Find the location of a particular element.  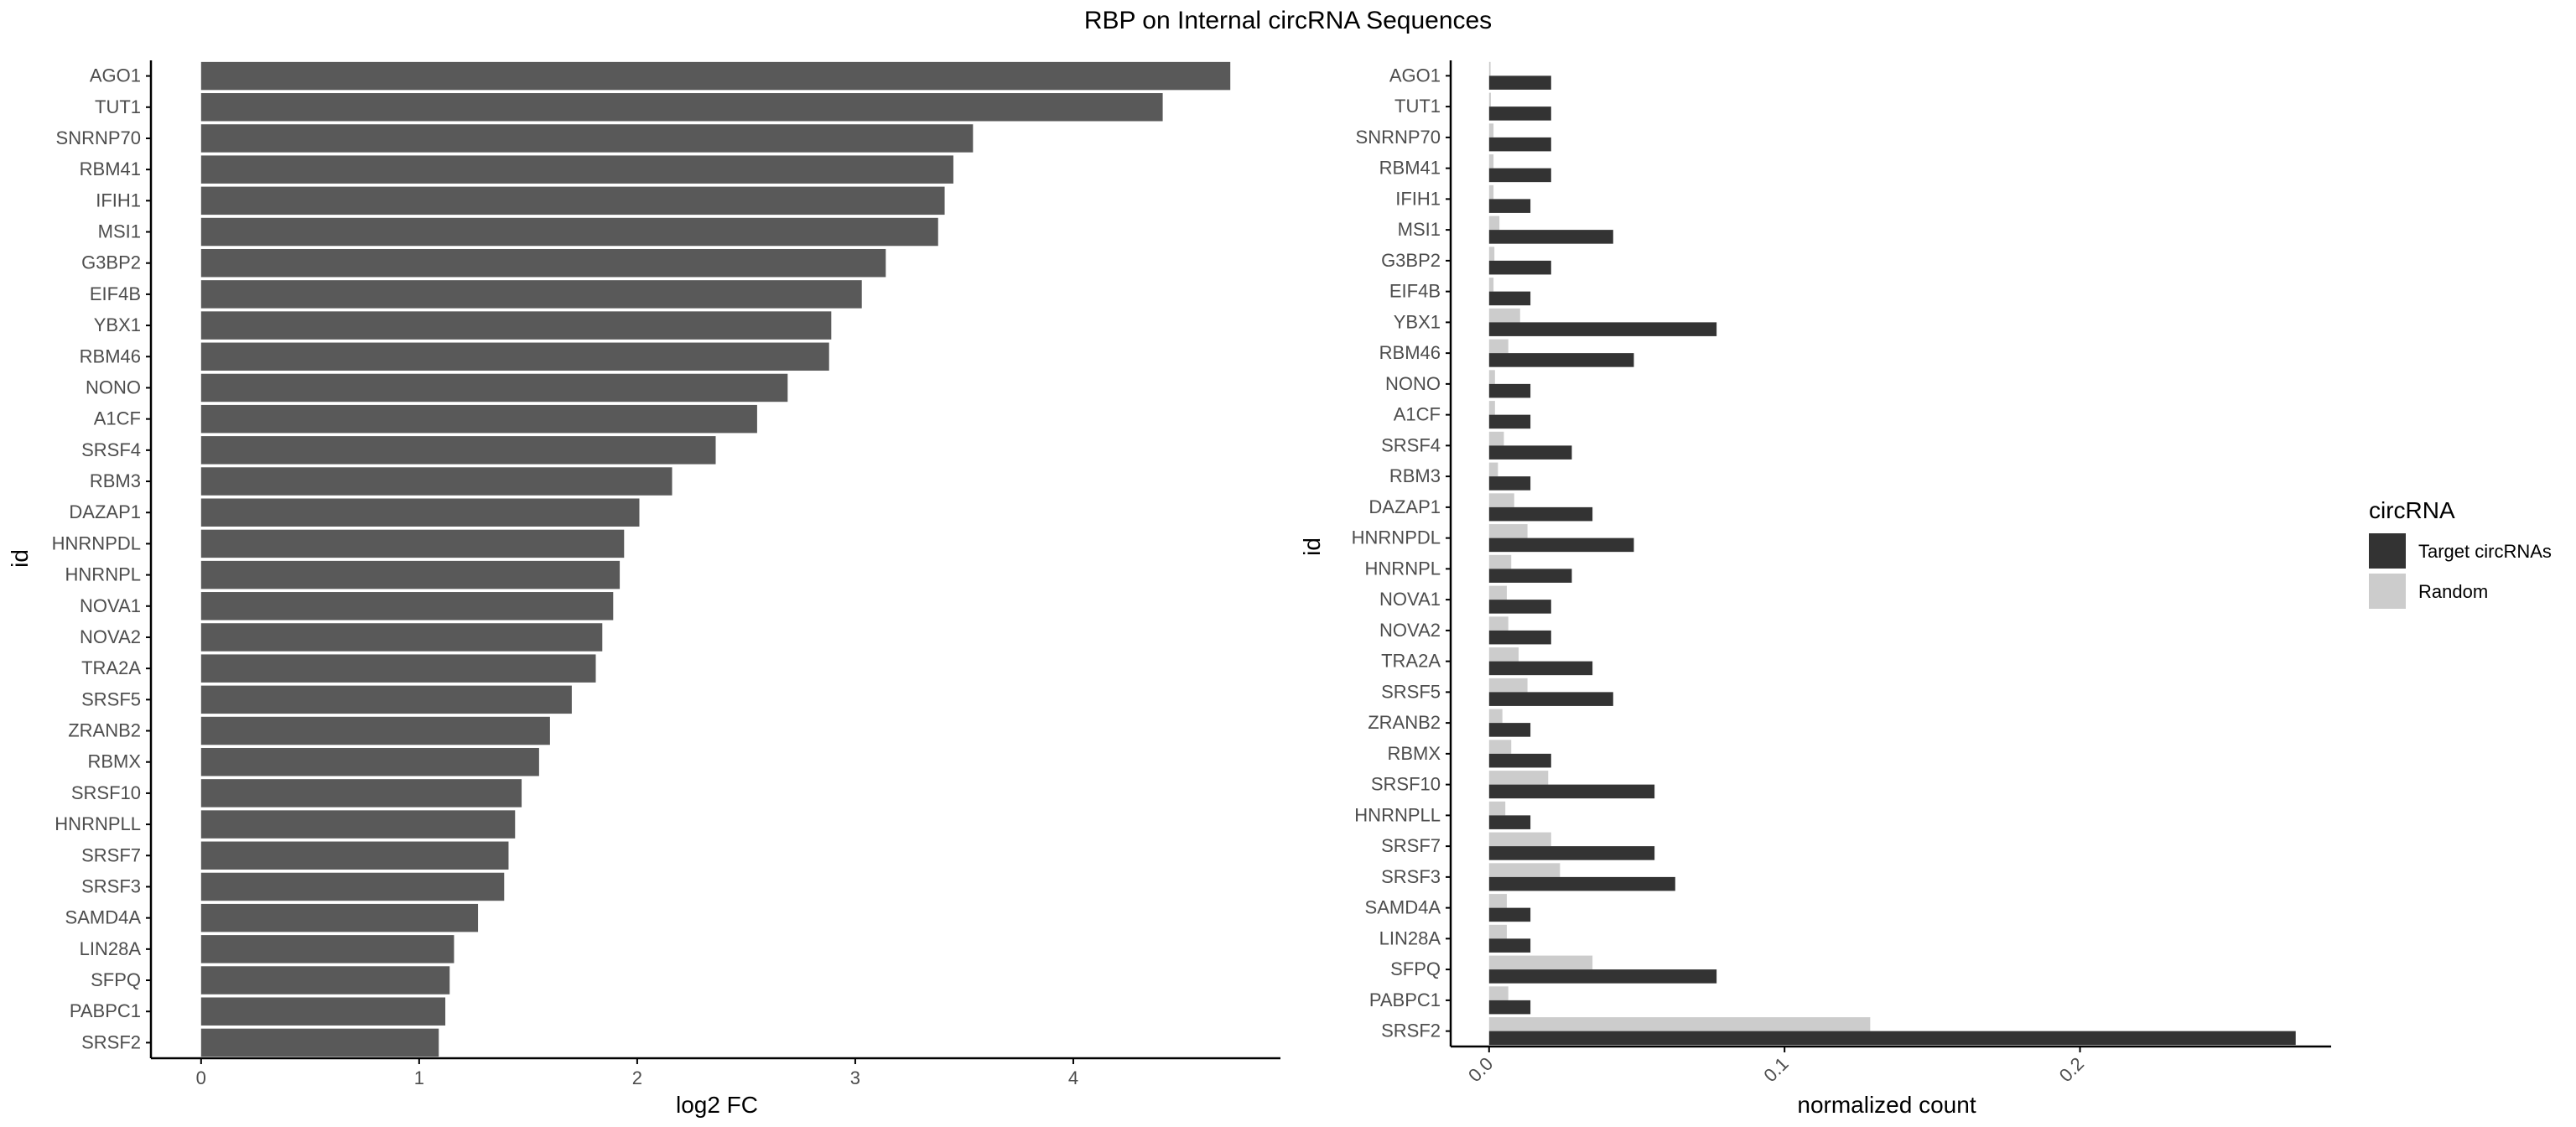

right-y-tick-label-rbm41: RBM41 is located at coordinates (1410, 168).